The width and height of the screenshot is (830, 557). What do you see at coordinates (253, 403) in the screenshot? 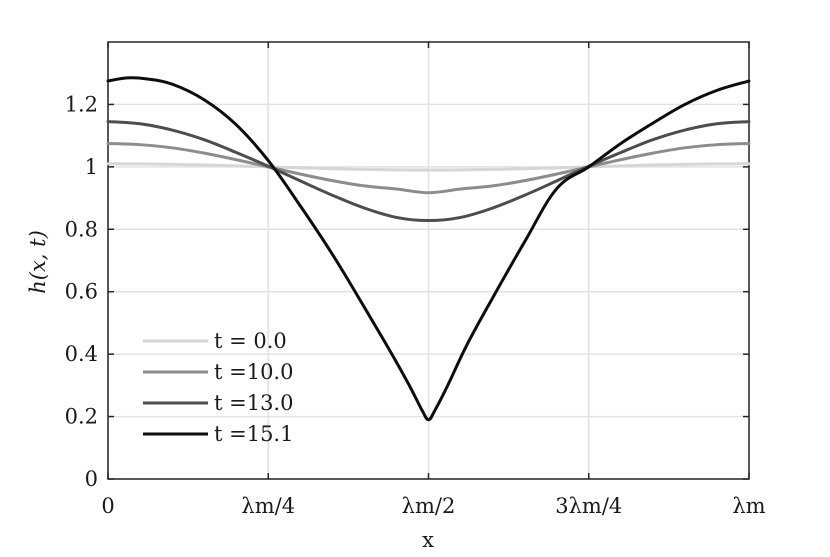
I see `legend-label-2: t =13.0` at bounding box center [253, 403].